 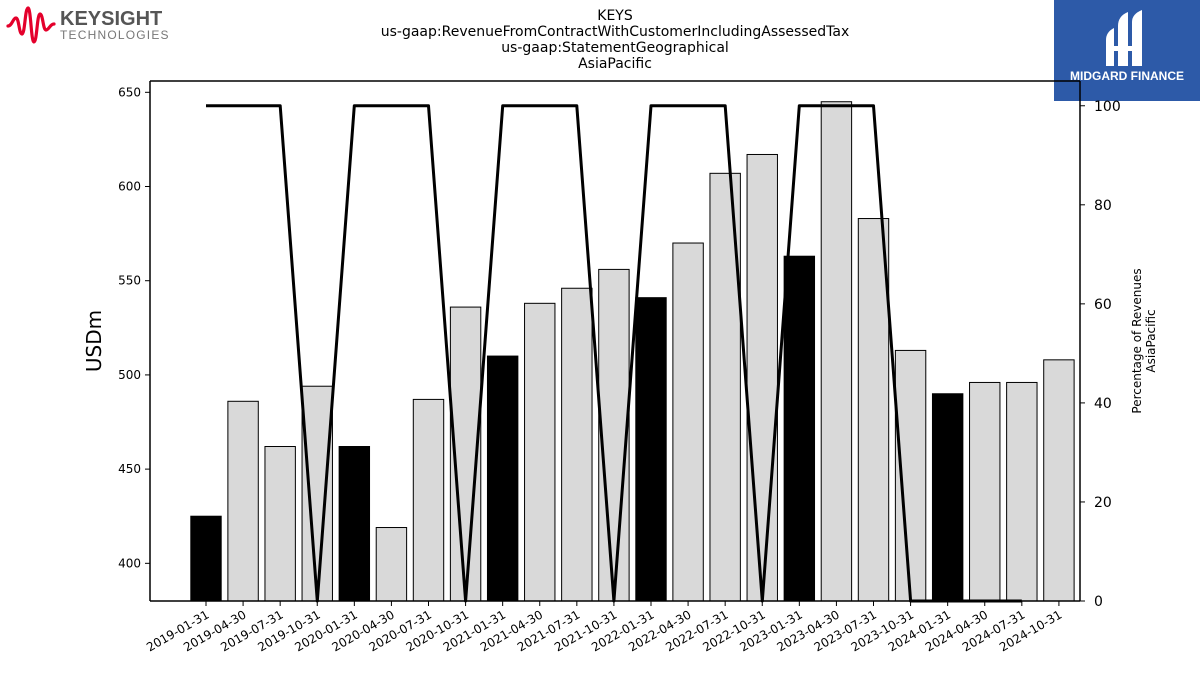 I want to click on y2-tick-label: 0, so click(x=1098, y=602).